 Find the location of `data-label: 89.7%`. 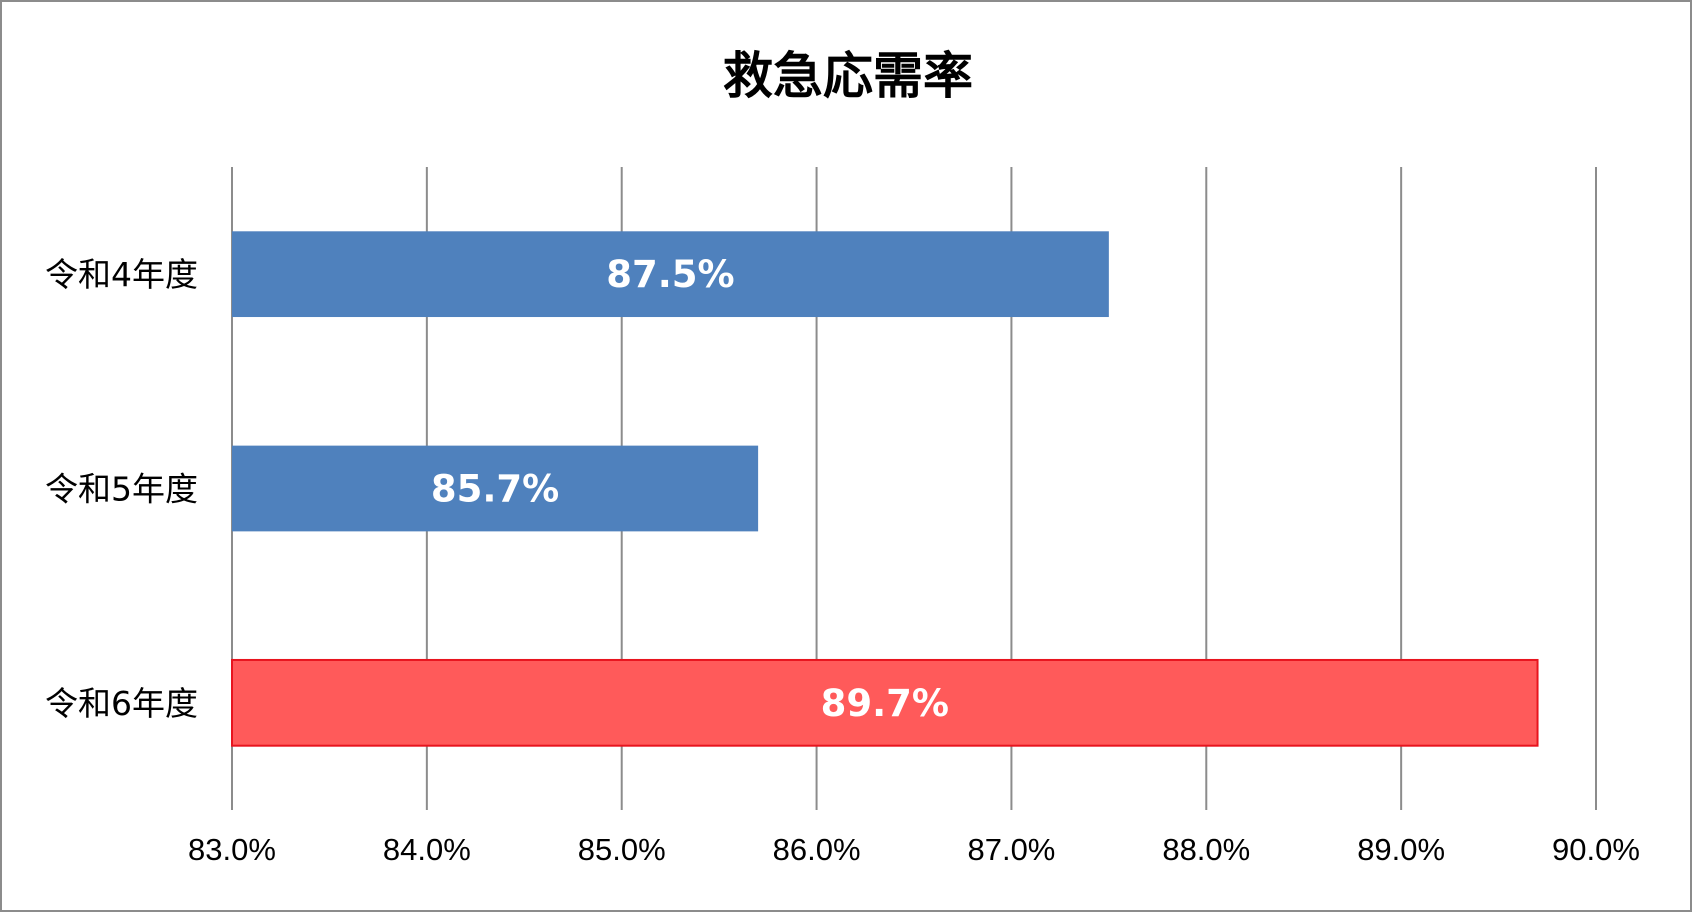

data-label: 89.7% is located at coordinates (885, 703).